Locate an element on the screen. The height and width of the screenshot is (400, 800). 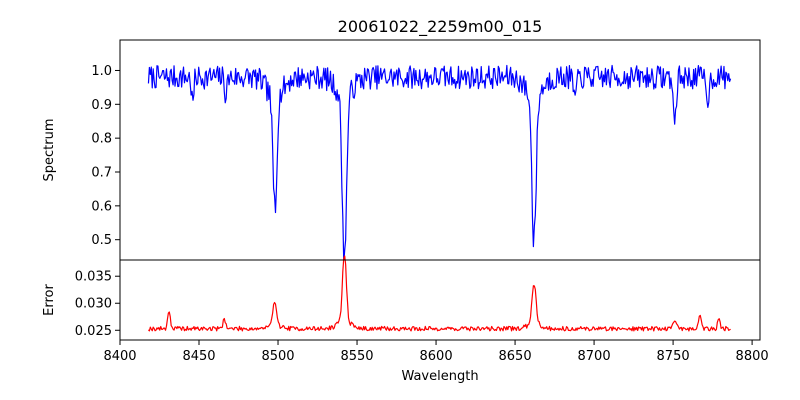
spectrum-y-tick-label: 1.0 is located at coordinates (101, 71).